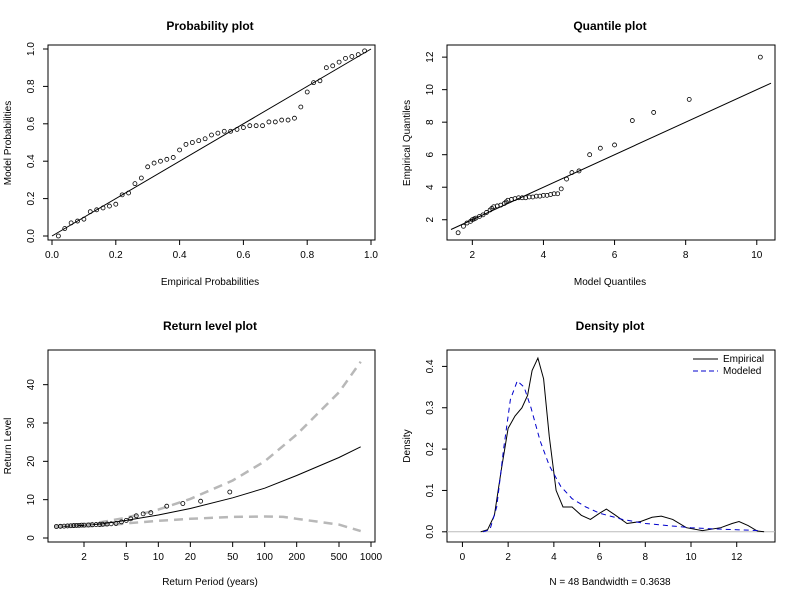 This screenshot has width=800, height=600. What do you see at coordinates (31, 161) in the screenshot?
I see `y-tick-label: 0.4` at bounding box center [31, 161].